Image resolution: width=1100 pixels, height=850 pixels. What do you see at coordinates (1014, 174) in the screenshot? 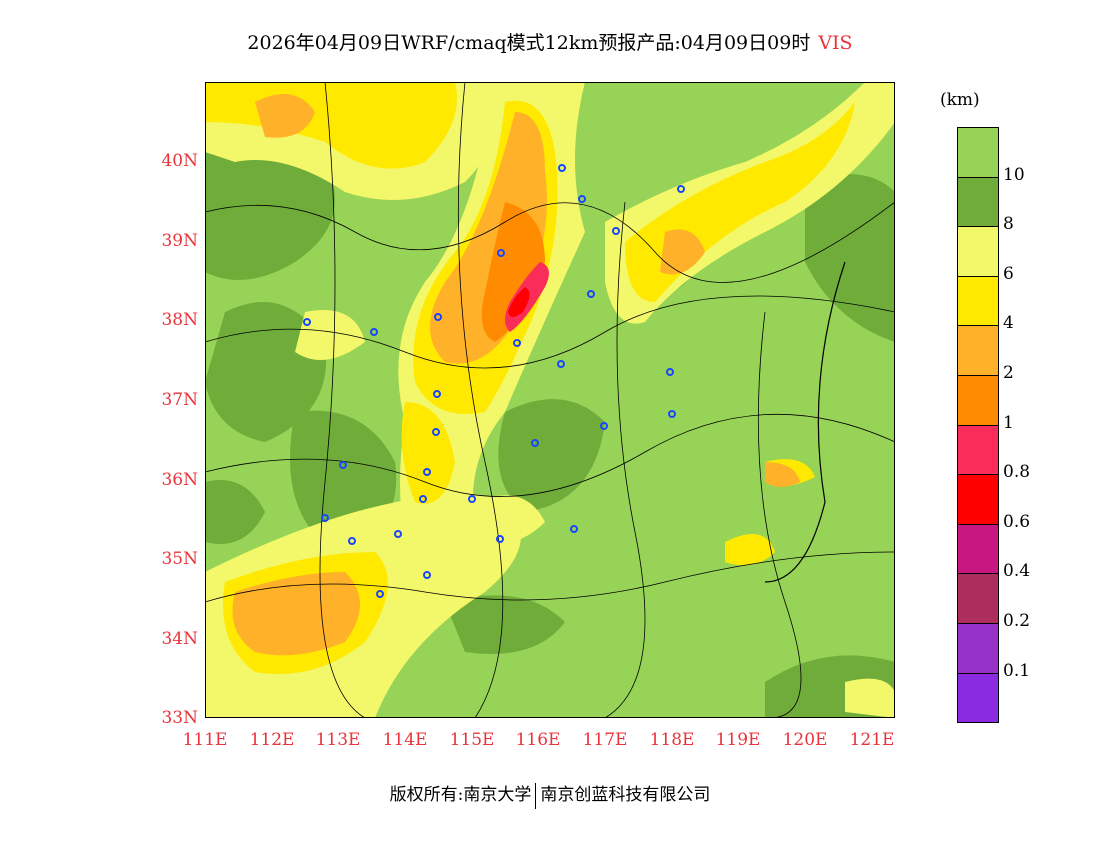
I see `colorbar-label: 10` at bounding box center [1014, 174].